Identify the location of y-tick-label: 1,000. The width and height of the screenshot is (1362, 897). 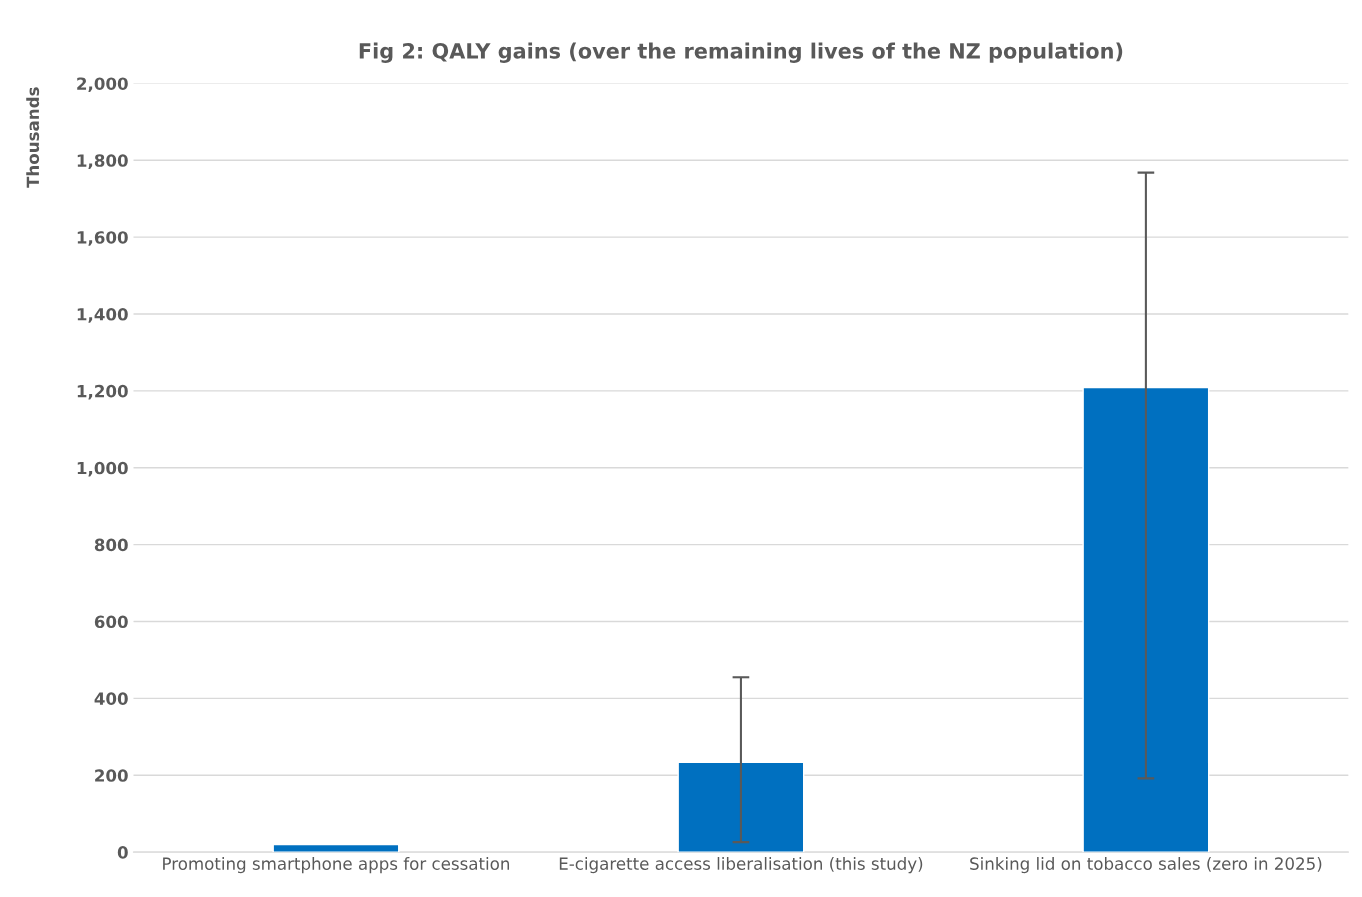
(102, 469).